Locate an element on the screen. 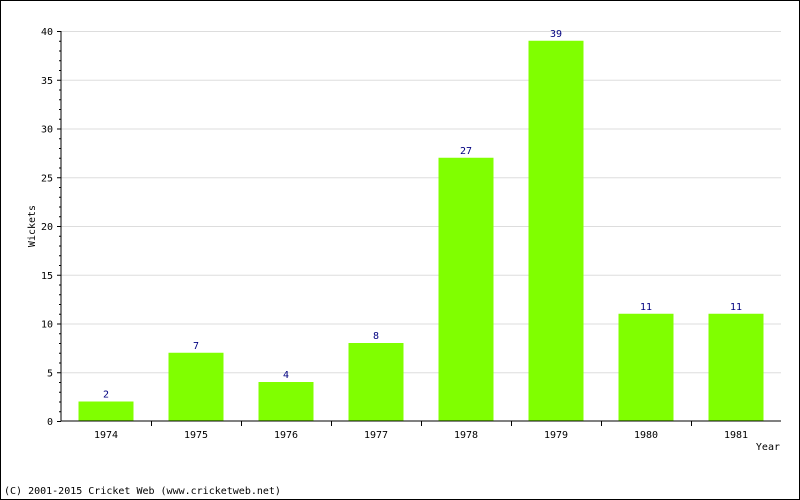  y-axis-ticks: 0 5 10 15 20 25 30 35 40 is located at coordinates (51, 227).